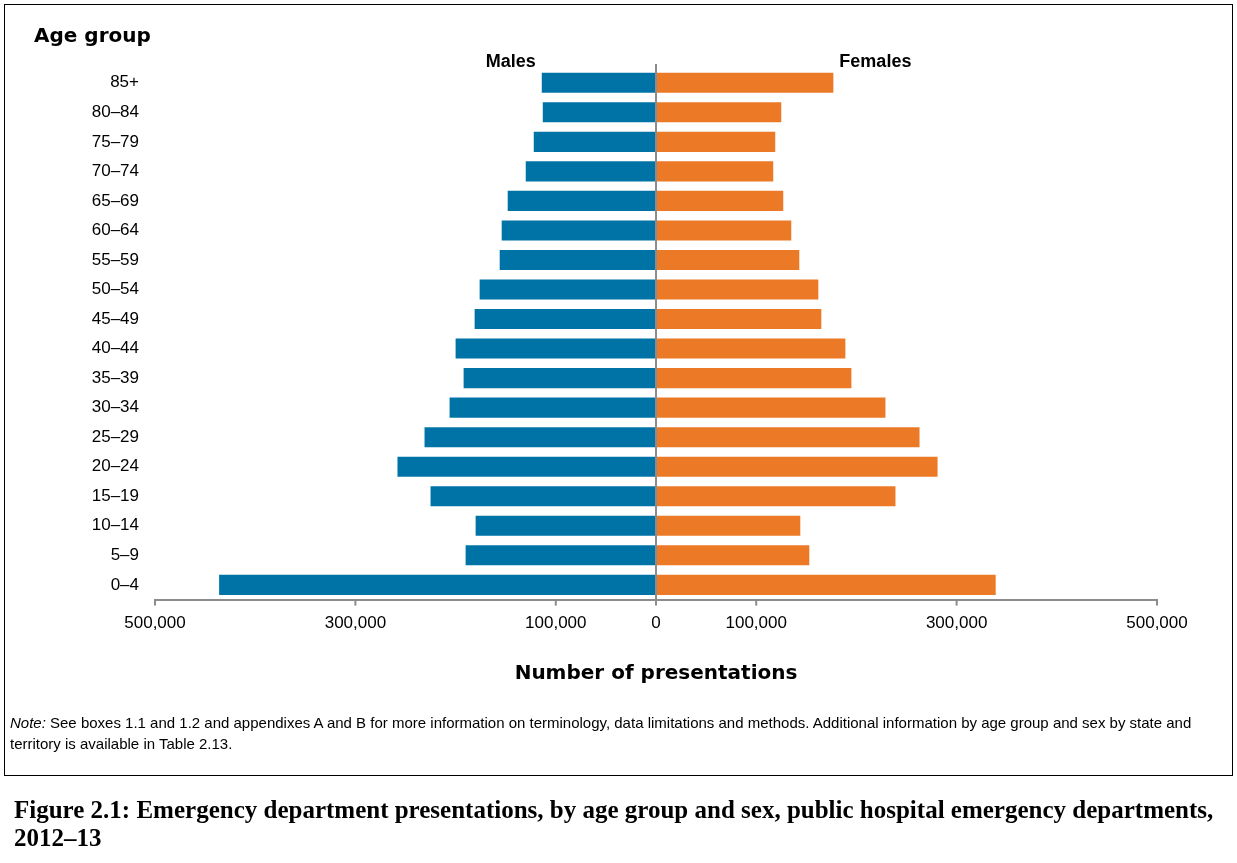  What do you see at coordinates (601, 733) in the screenshot?
I see `text: Note: See boxes 1.1 and 1.2 and appendixes A and B for more information on terminology, data limitations and methods. Additional information by age group and sex by state and territory is available in Table 2.13.` at bounding box center [601, 733].